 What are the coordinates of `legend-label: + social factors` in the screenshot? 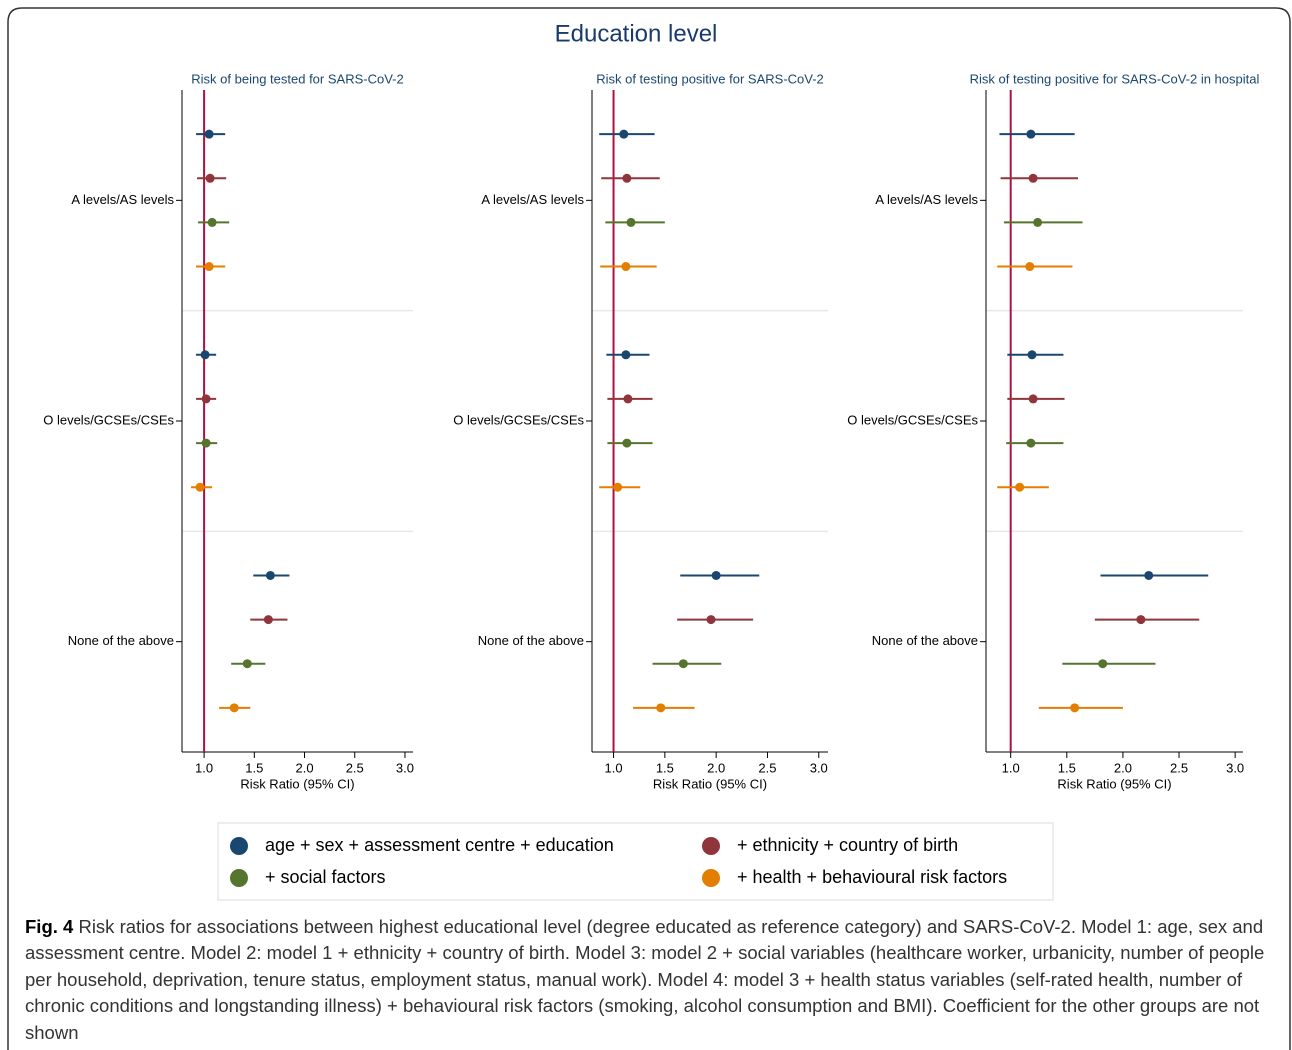 It's located at (325, 877).